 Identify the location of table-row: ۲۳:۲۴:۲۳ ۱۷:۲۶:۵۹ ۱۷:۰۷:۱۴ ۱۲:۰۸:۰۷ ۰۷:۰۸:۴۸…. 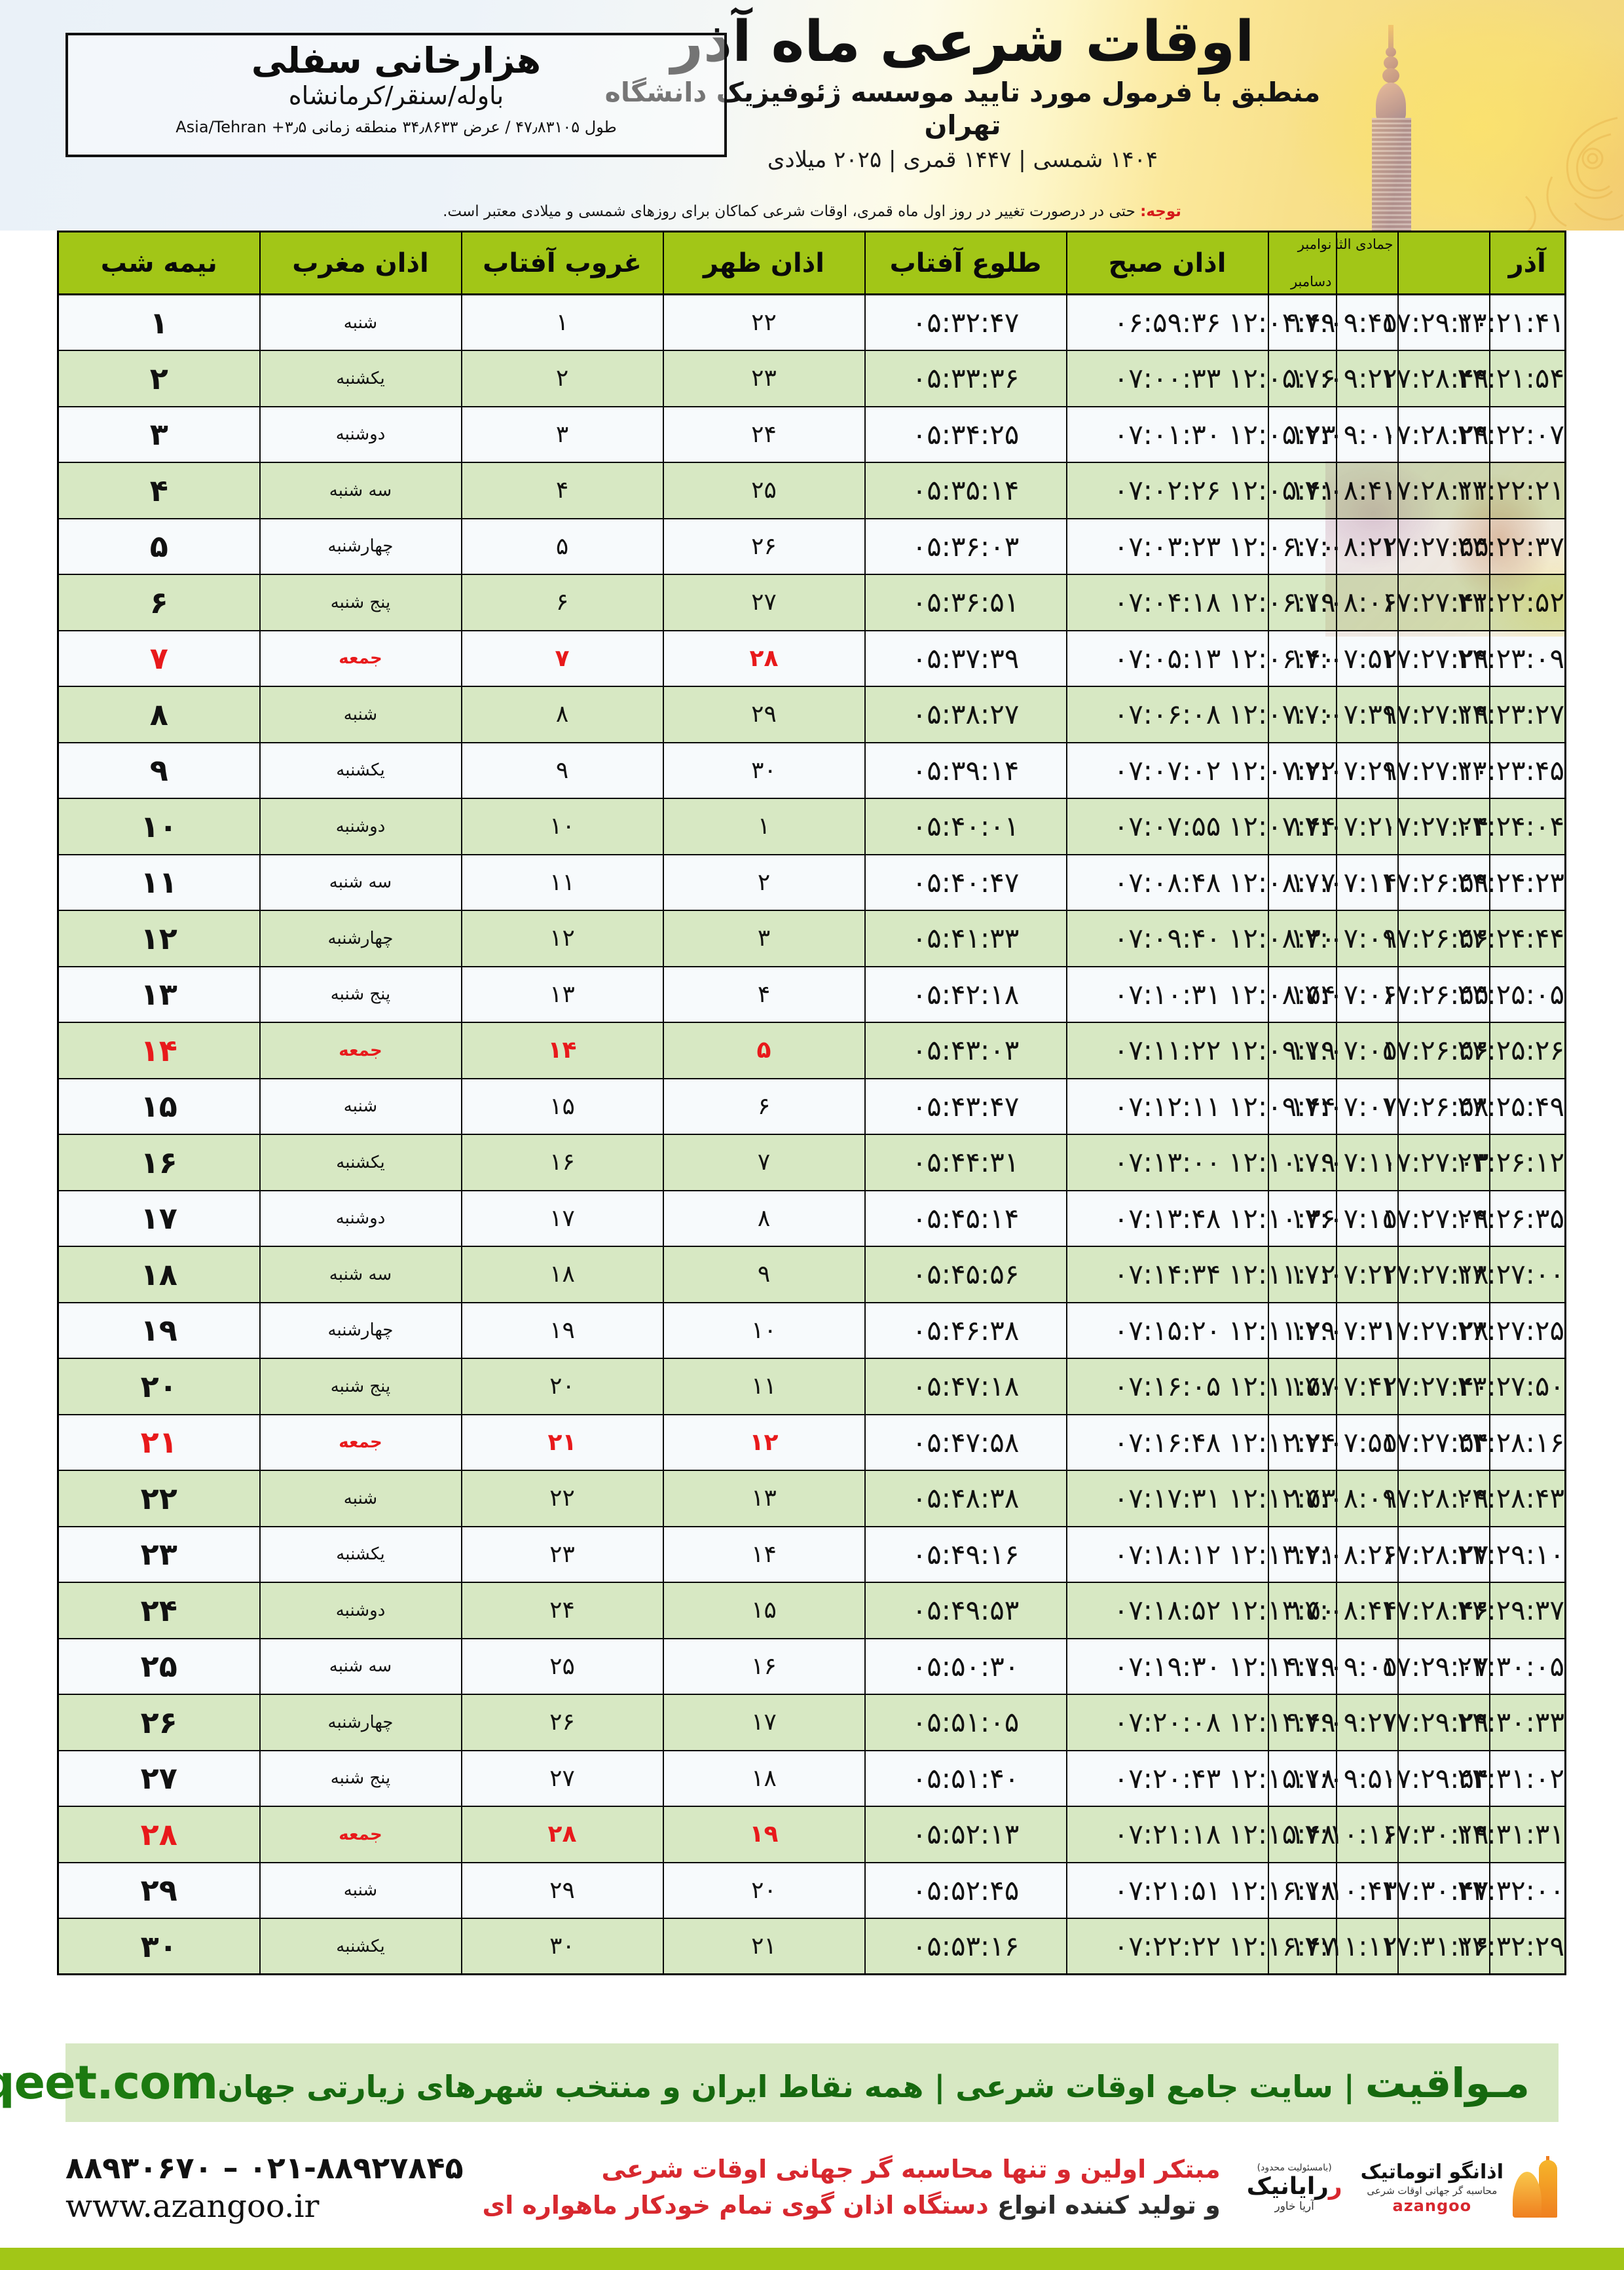
(811, 882).